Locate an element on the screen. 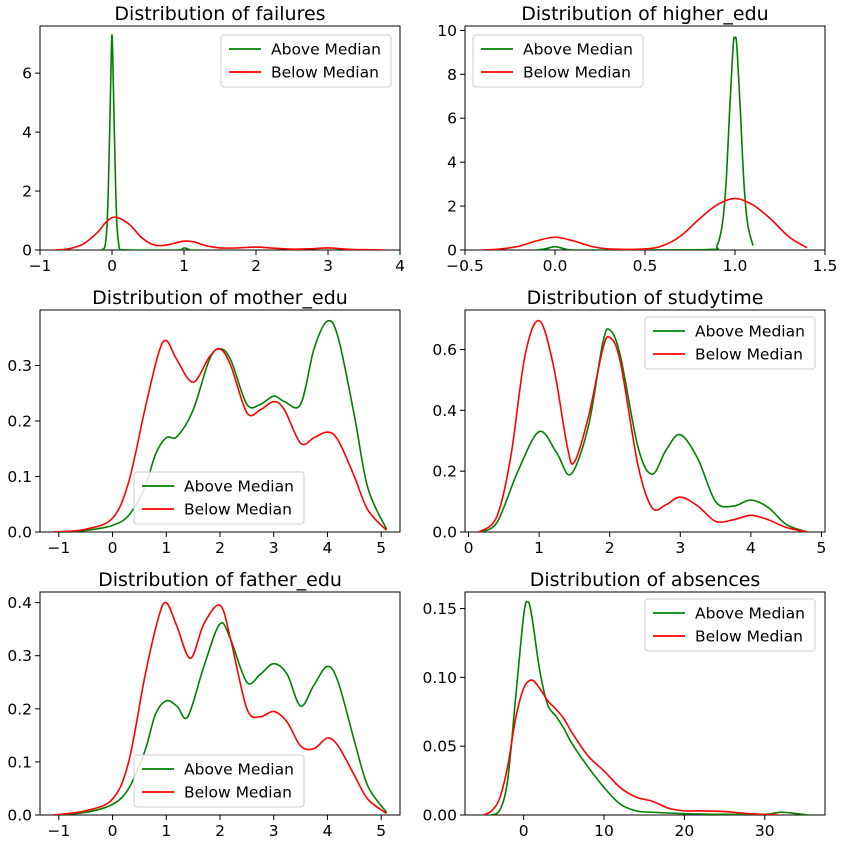  chart-title: Distribution of higher_edu is located at coordinates (644, 14).